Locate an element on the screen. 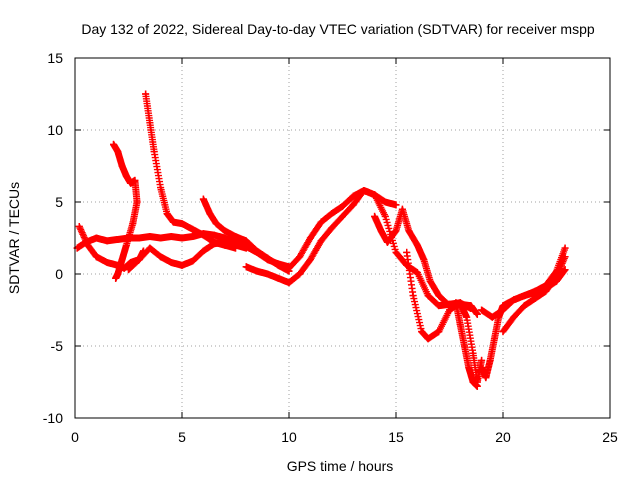 Image resolution: width=640 pixels, height=480 pixels. marker-path is located at coordinates (380, 249).